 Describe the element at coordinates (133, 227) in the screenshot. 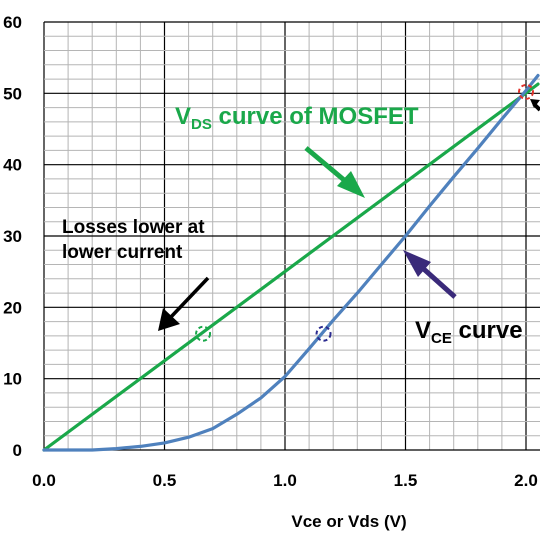

I see `losses-label-line-1: Losses lower at` at that location.